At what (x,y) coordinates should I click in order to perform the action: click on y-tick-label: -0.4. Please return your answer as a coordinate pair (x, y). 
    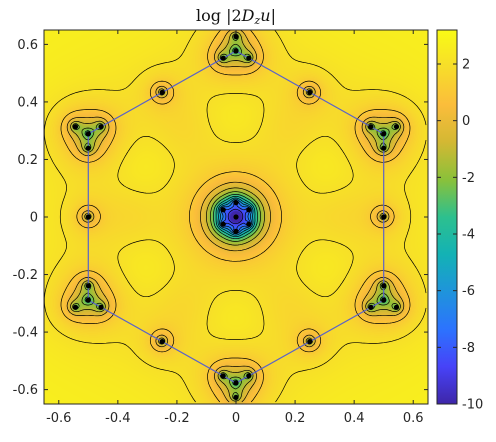
    Looking at the image, I should click on (25, 333).